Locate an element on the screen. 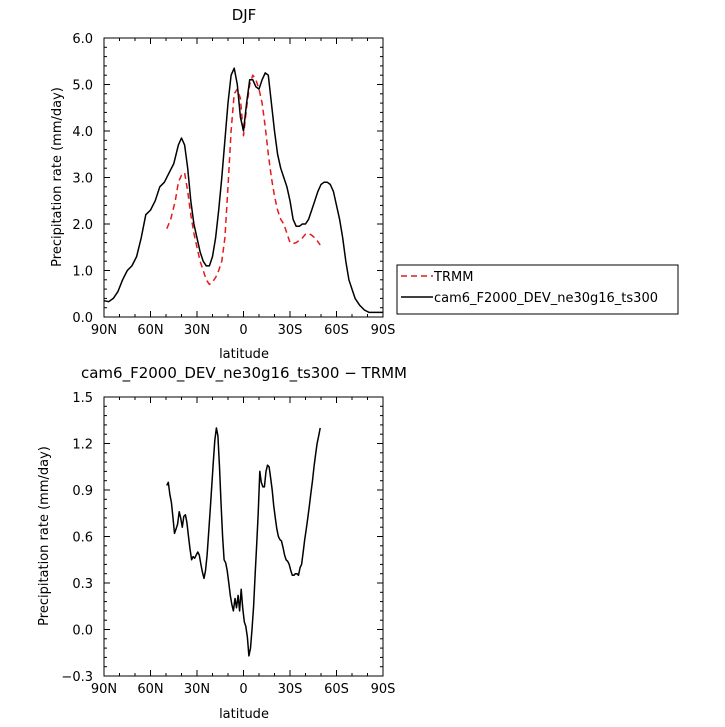  panel-title: DJF is located at coordinates (244, 15).